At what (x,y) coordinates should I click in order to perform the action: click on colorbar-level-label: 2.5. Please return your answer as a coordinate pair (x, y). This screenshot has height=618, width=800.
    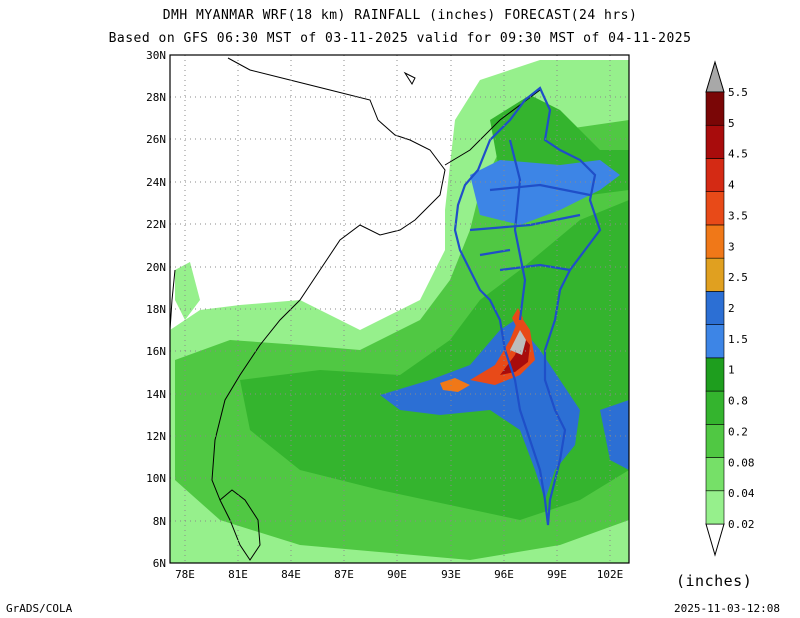
    Looking at the image, I should click on (738, 277).